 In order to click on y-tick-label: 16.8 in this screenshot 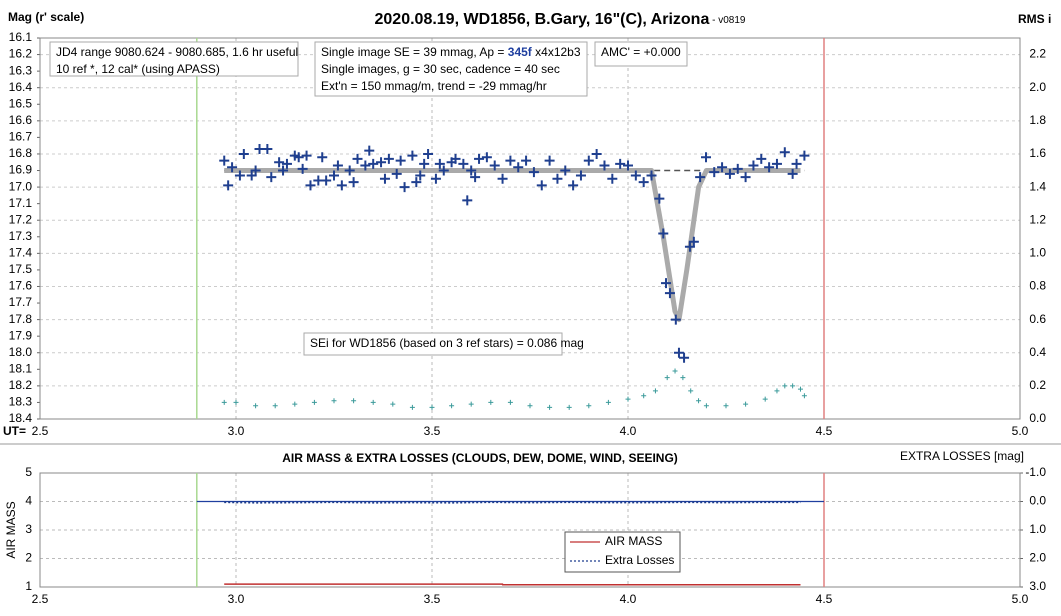, I will do `click(21, 153)`.